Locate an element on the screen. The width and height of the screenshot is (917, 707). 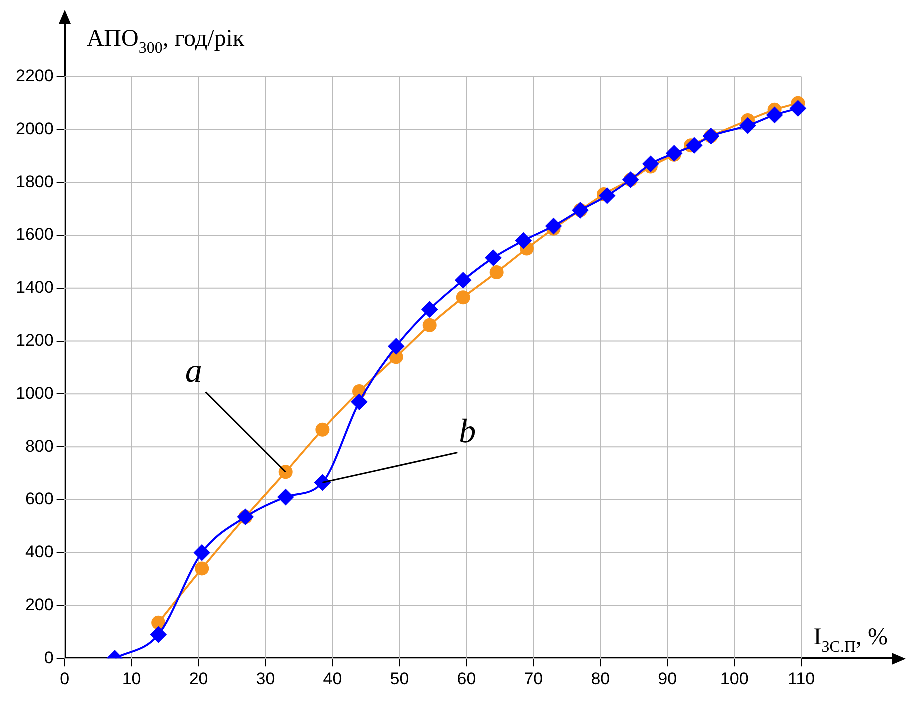
x-tick-label: 80 is located at coordinates (600, 678).